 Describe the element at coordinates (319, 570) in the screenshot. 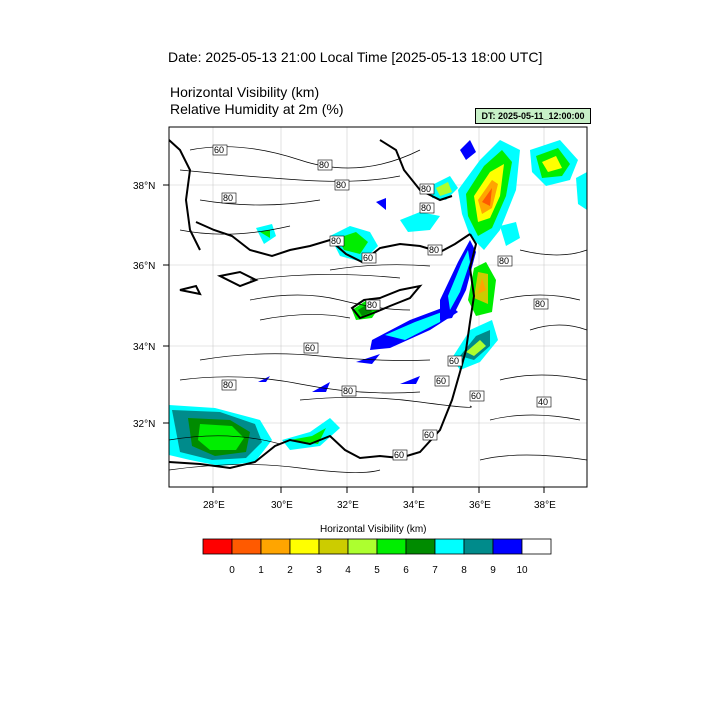

I see `colorbar-label: 3` at that location.